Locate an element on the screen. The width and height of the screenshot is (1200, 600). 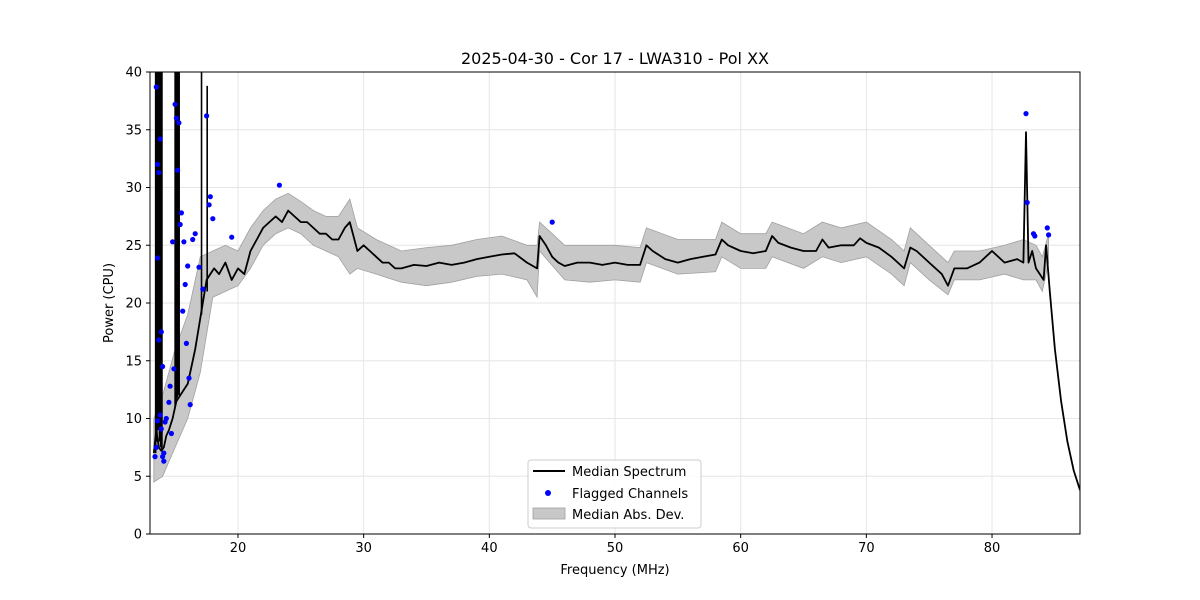
legend-median-label: Median Spectrum is located at coordinates (629, 472).